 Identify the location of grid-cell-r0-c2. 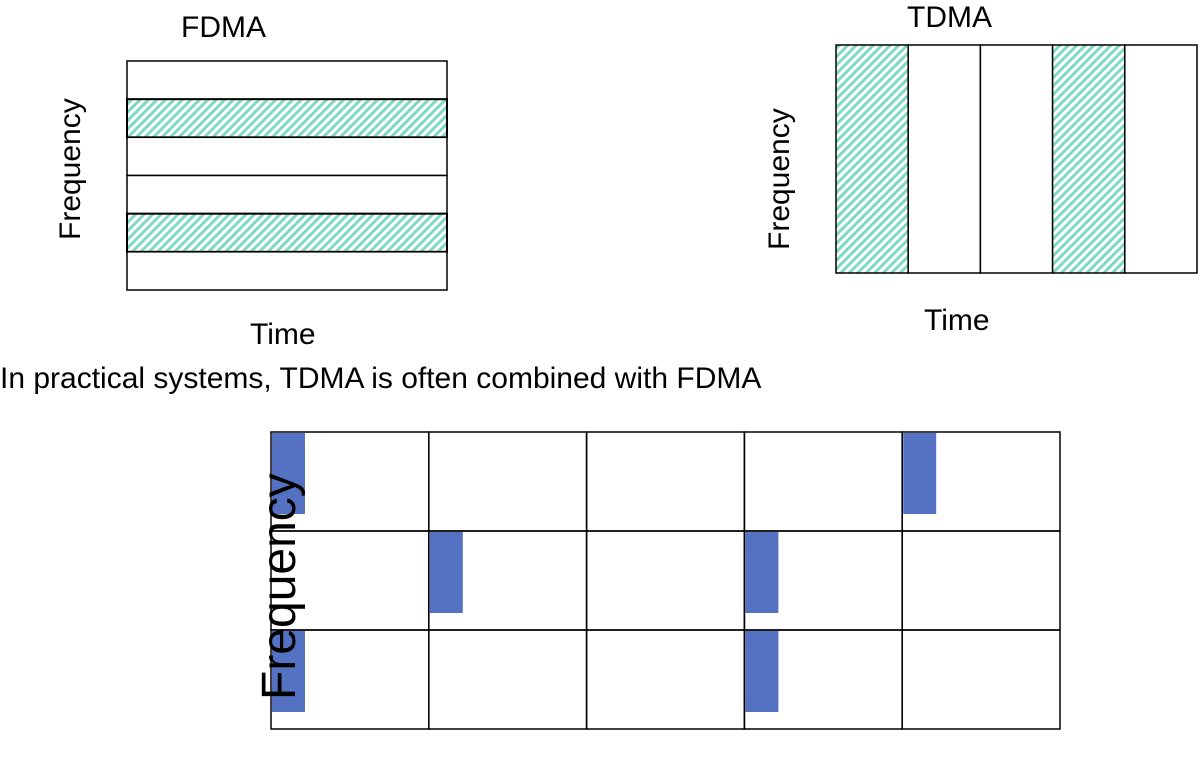
(665, 481).